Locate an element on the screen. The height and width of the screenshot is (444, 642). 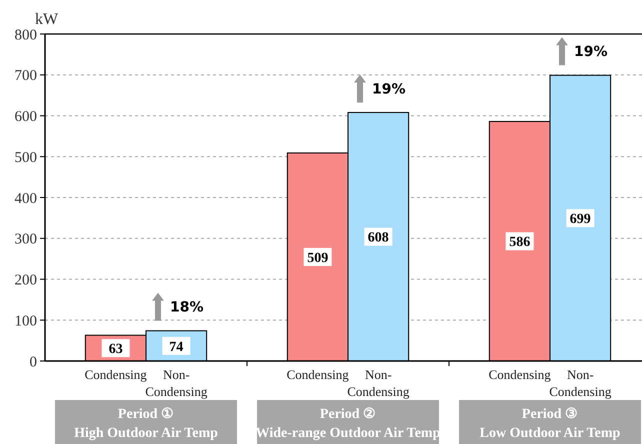
data-label: 63 is located at coordinates (115, 350).